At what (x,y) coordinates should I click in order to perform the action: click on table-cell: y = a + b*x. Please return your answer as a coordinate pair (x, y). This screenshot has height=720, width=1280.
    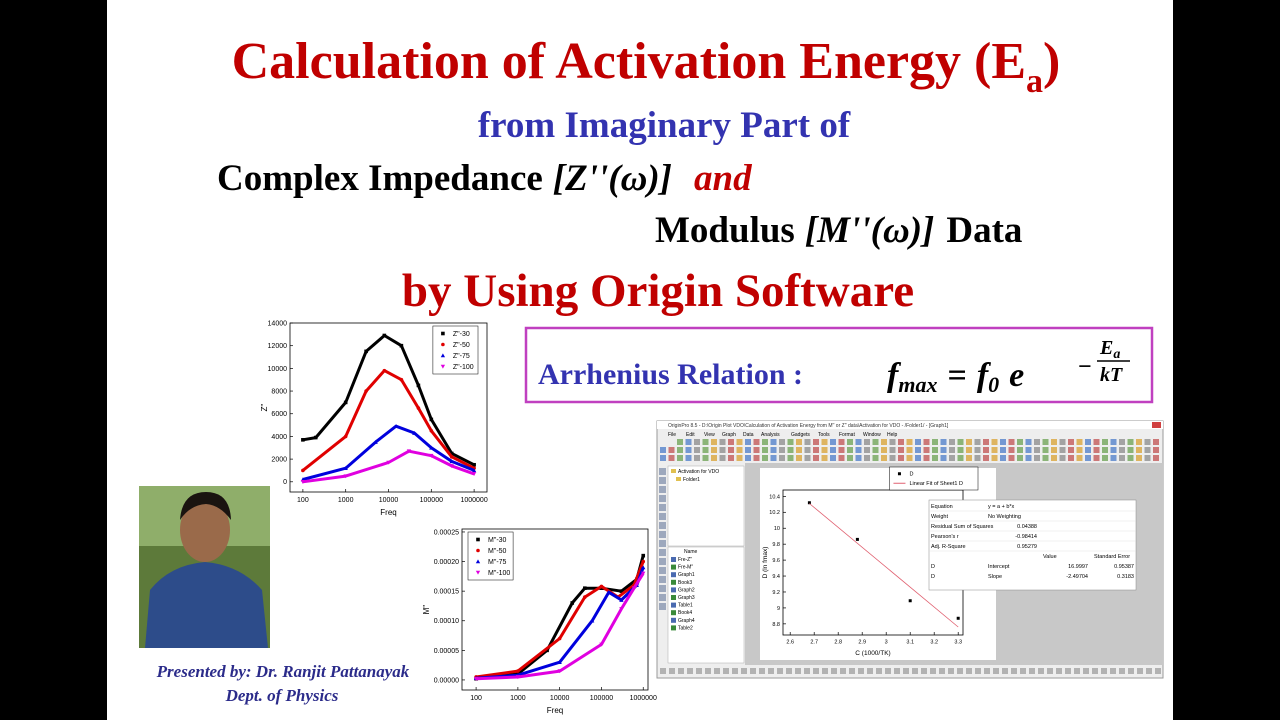
    Looking at the image, I should click on (1001, 507).